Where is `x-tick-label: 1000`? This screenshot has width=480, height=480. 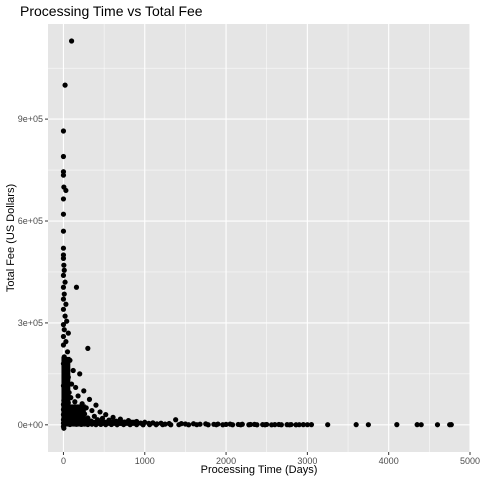
x-tick-label: 1000 is located at coordinates (145, 461).